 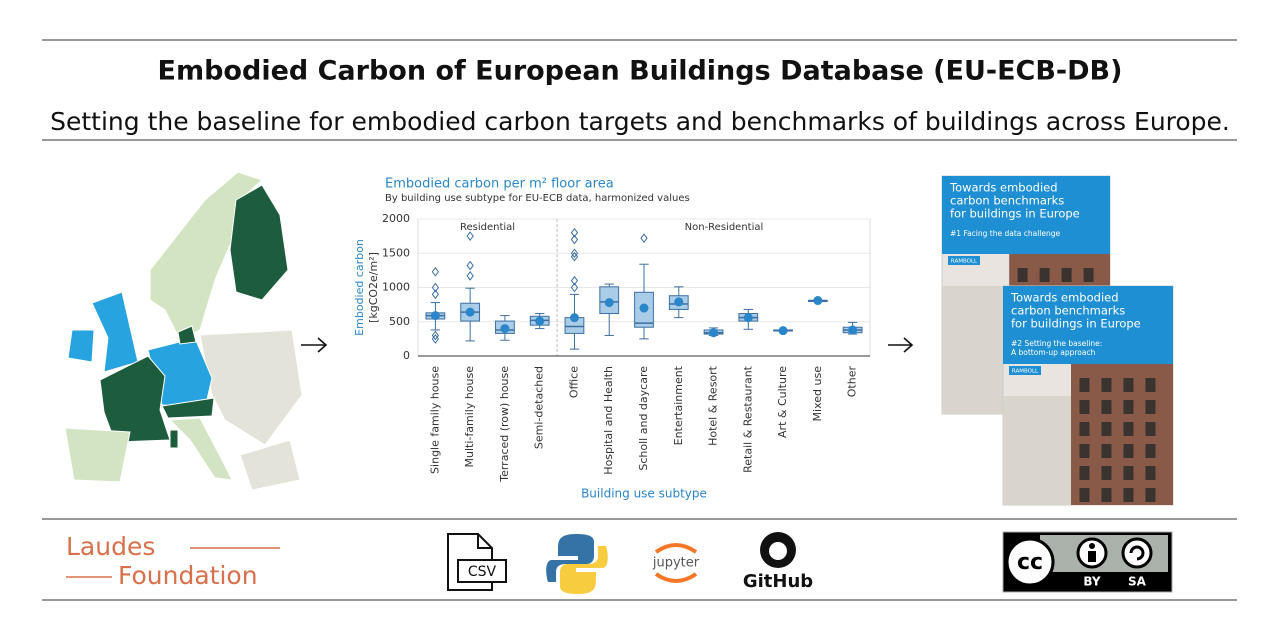 I want to click on x-tick-label: Semi-detached, so click(x=539, y=407).